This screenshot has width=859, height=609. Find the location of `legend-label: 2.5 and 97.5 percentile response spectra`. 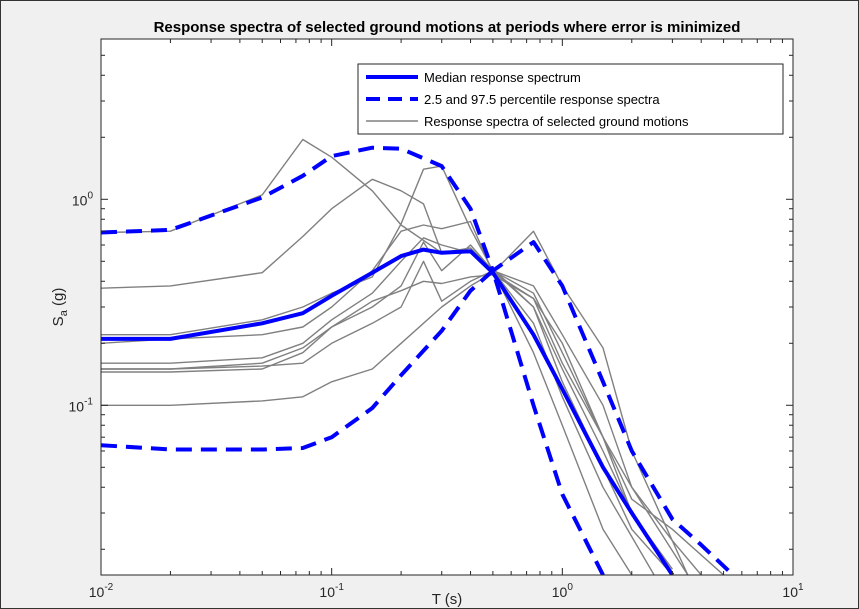

legend-label: 2.5 and 97.5 percentile response spectra is located at coordinates (542, 99).